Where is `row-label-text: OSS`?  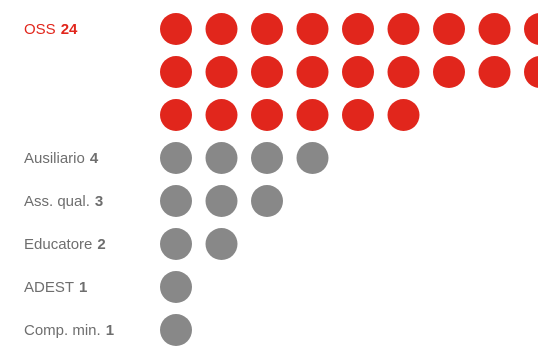 row-label-text: OSS is located at coordinates (40, 29).